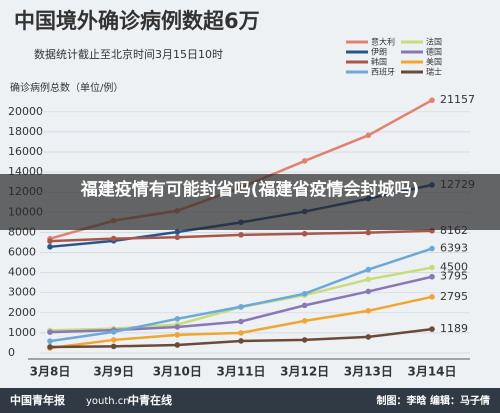  What do you see at coordinates (434, 72) in the screenshot?
I see `legend-label: 瑞士` at bounding box center [434, 72].